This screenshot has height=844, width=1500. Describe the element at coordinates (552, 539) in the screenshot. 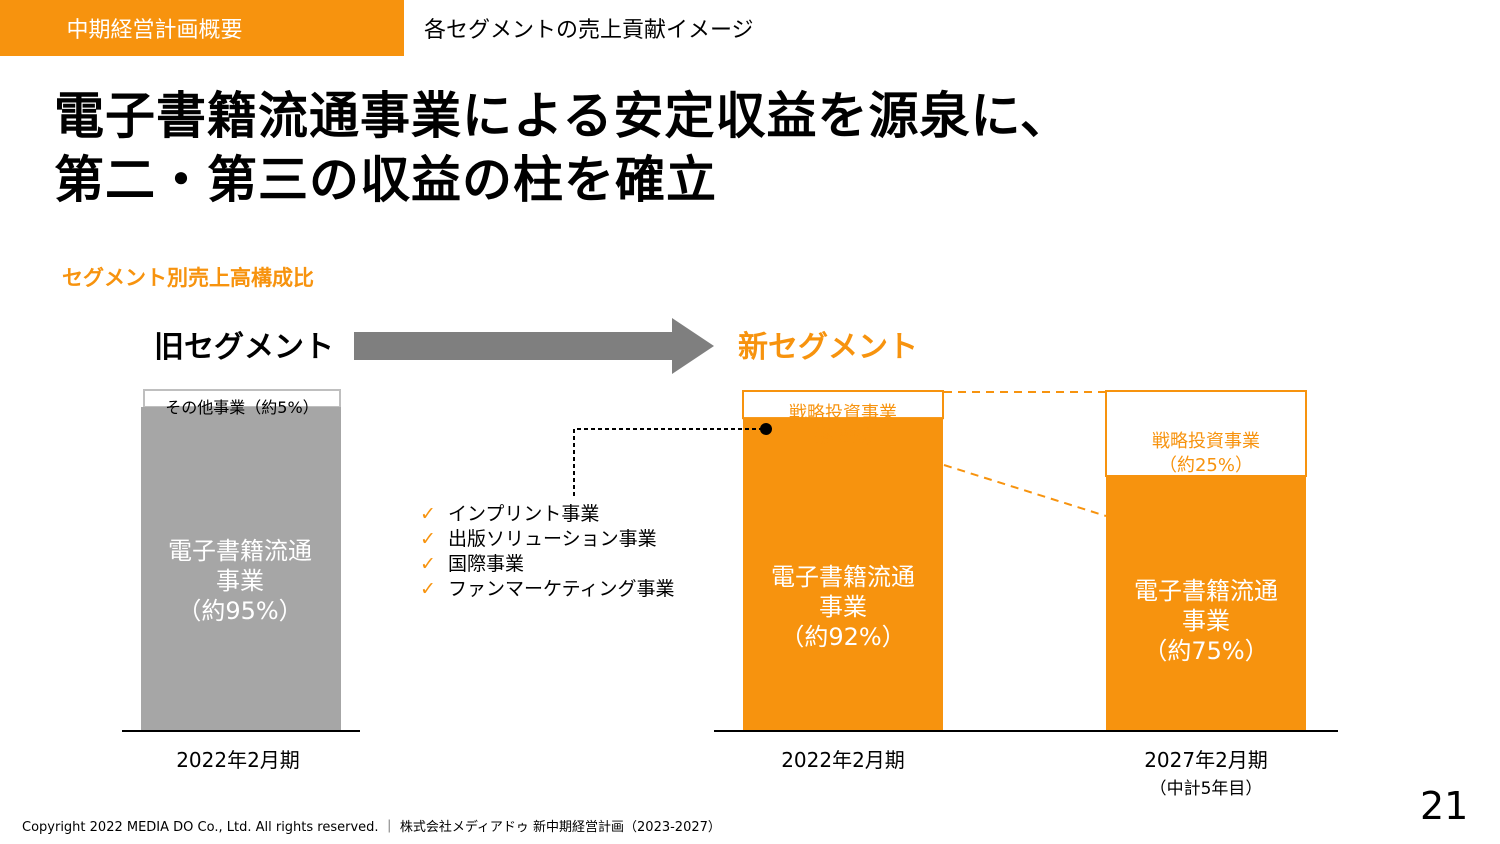

I see `list-item-label: 出版ソリューション事業` at that location.